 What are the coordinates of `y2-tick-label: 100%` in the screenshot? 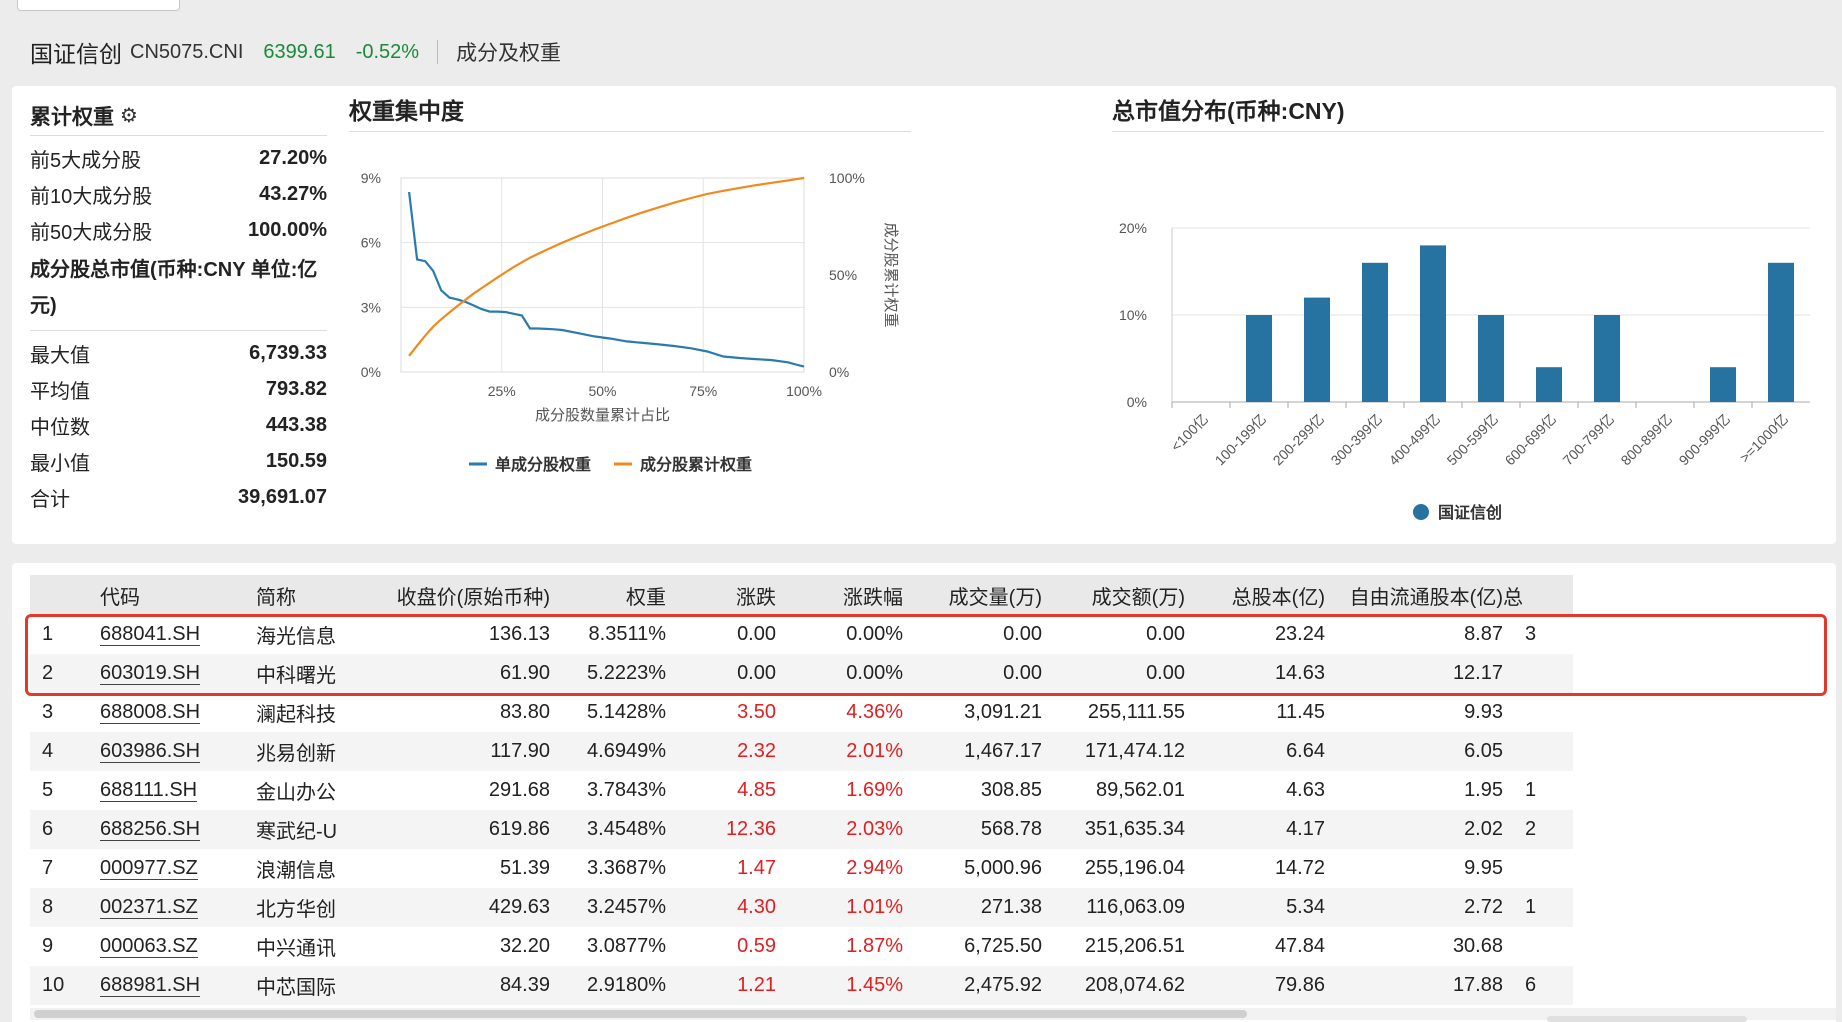 It's located at (847, 178).